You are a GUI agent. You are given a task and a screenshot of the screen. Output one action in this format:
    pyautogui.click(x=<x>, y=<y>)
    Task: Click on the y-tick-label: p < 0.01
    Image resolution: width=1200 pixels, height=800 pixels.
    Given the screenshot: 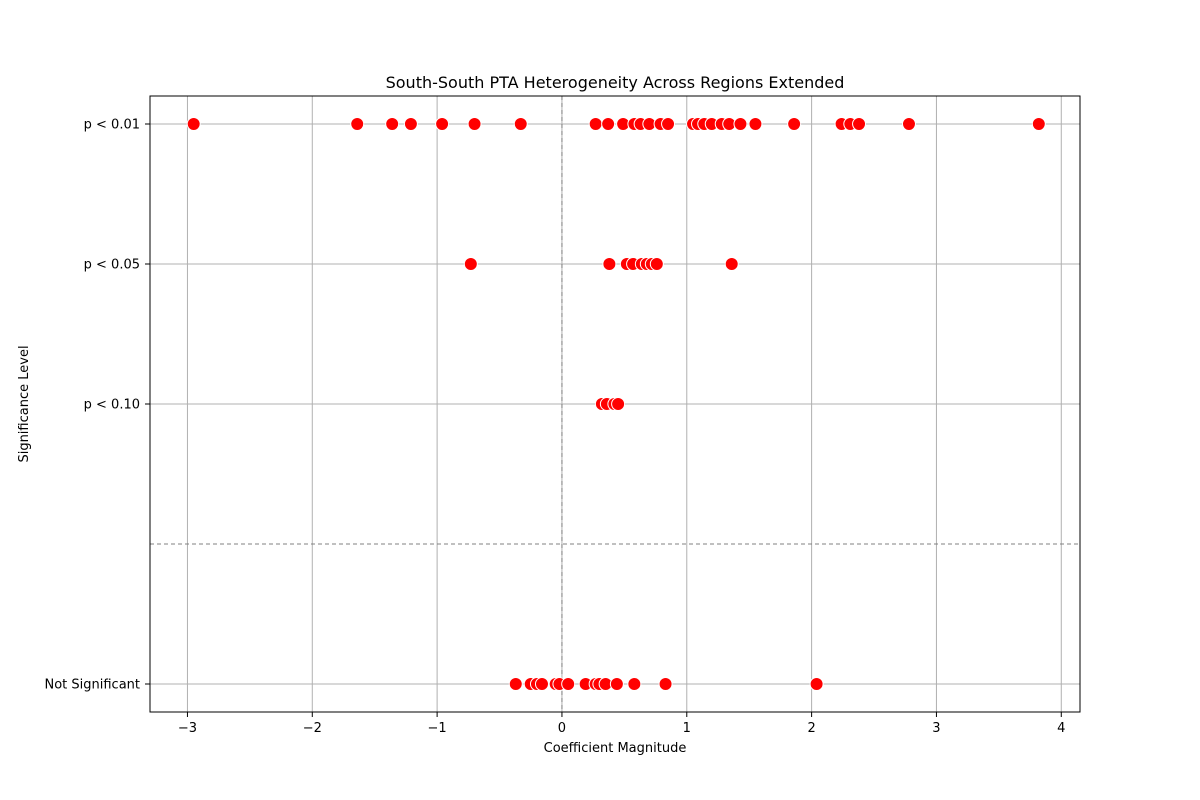 What is the action you would take?
    pyautogui.click(x=112, y=125)
    